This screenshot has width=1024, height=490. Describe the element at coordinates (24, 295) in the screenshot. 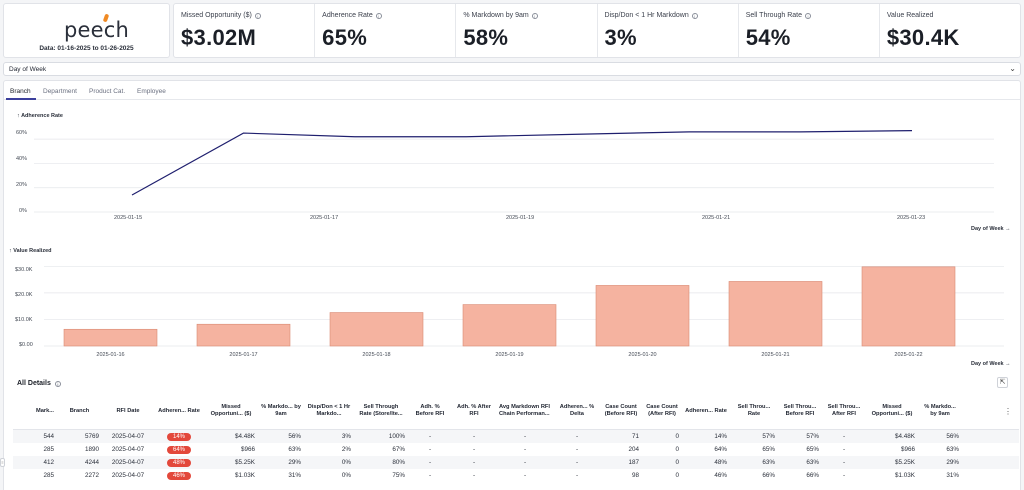

I see `y-tick: $20.0K` at that location.